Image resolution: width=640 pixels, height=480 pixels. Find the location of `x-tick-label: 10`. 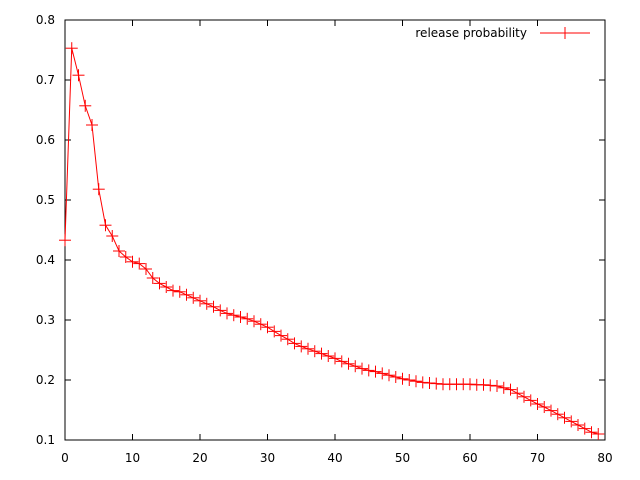

x-tick-label: 10 is located at coordinates (132, 458).